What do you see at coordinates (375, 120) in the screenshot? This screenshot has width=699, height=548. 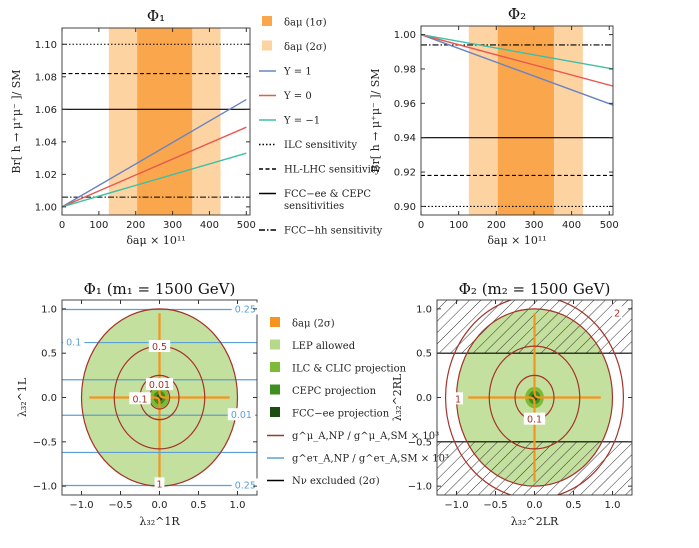 I see `y-axis-label: Br[ h → μ⁺μ⁻ ]/ SM` at bounding box center [375, 120].